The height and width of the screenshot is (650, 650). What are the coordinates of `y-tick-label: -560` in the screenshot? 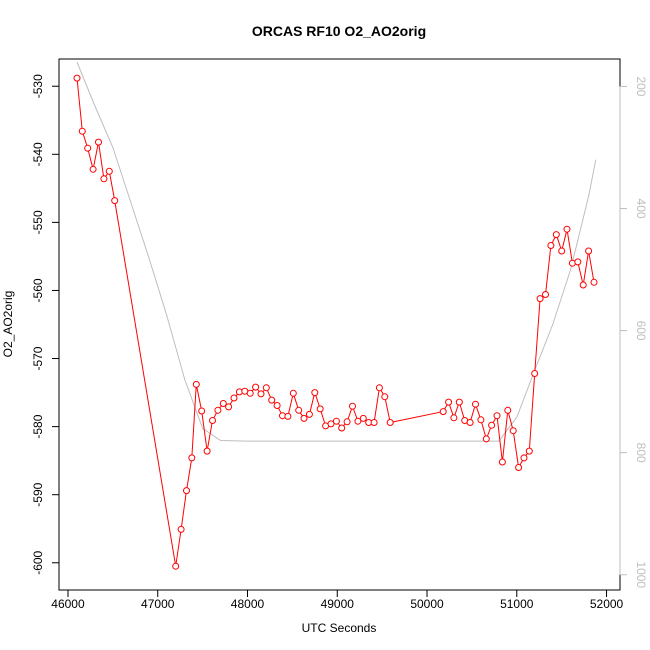 It's located at (38, 290).